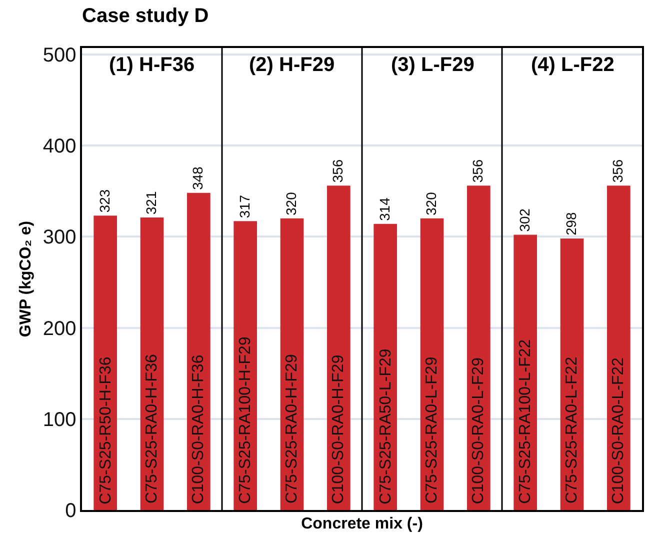 The width and height of the screenshot is (647, 544). What do you see at coordinates (25, 279) in the screenshot?
I see `y-axis-title: GWP (kgCO₂ e)` at bounding box center [25, 279].